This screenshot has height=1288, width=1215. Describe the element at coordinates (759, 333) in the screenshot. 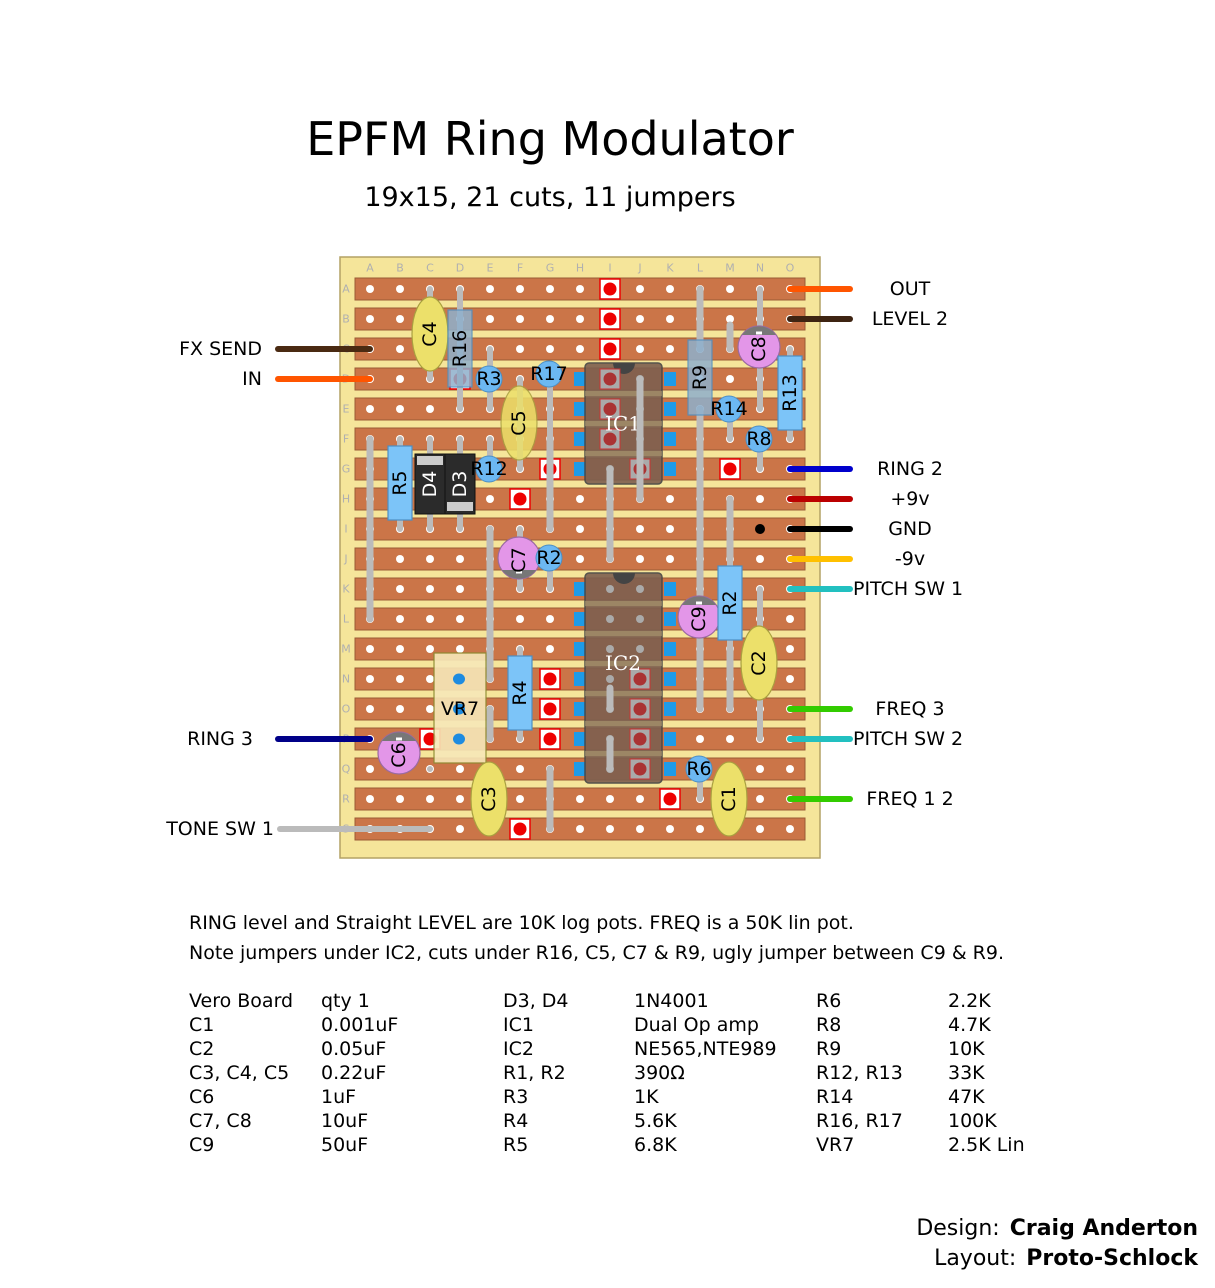

I see `polarity-mark` at that location.